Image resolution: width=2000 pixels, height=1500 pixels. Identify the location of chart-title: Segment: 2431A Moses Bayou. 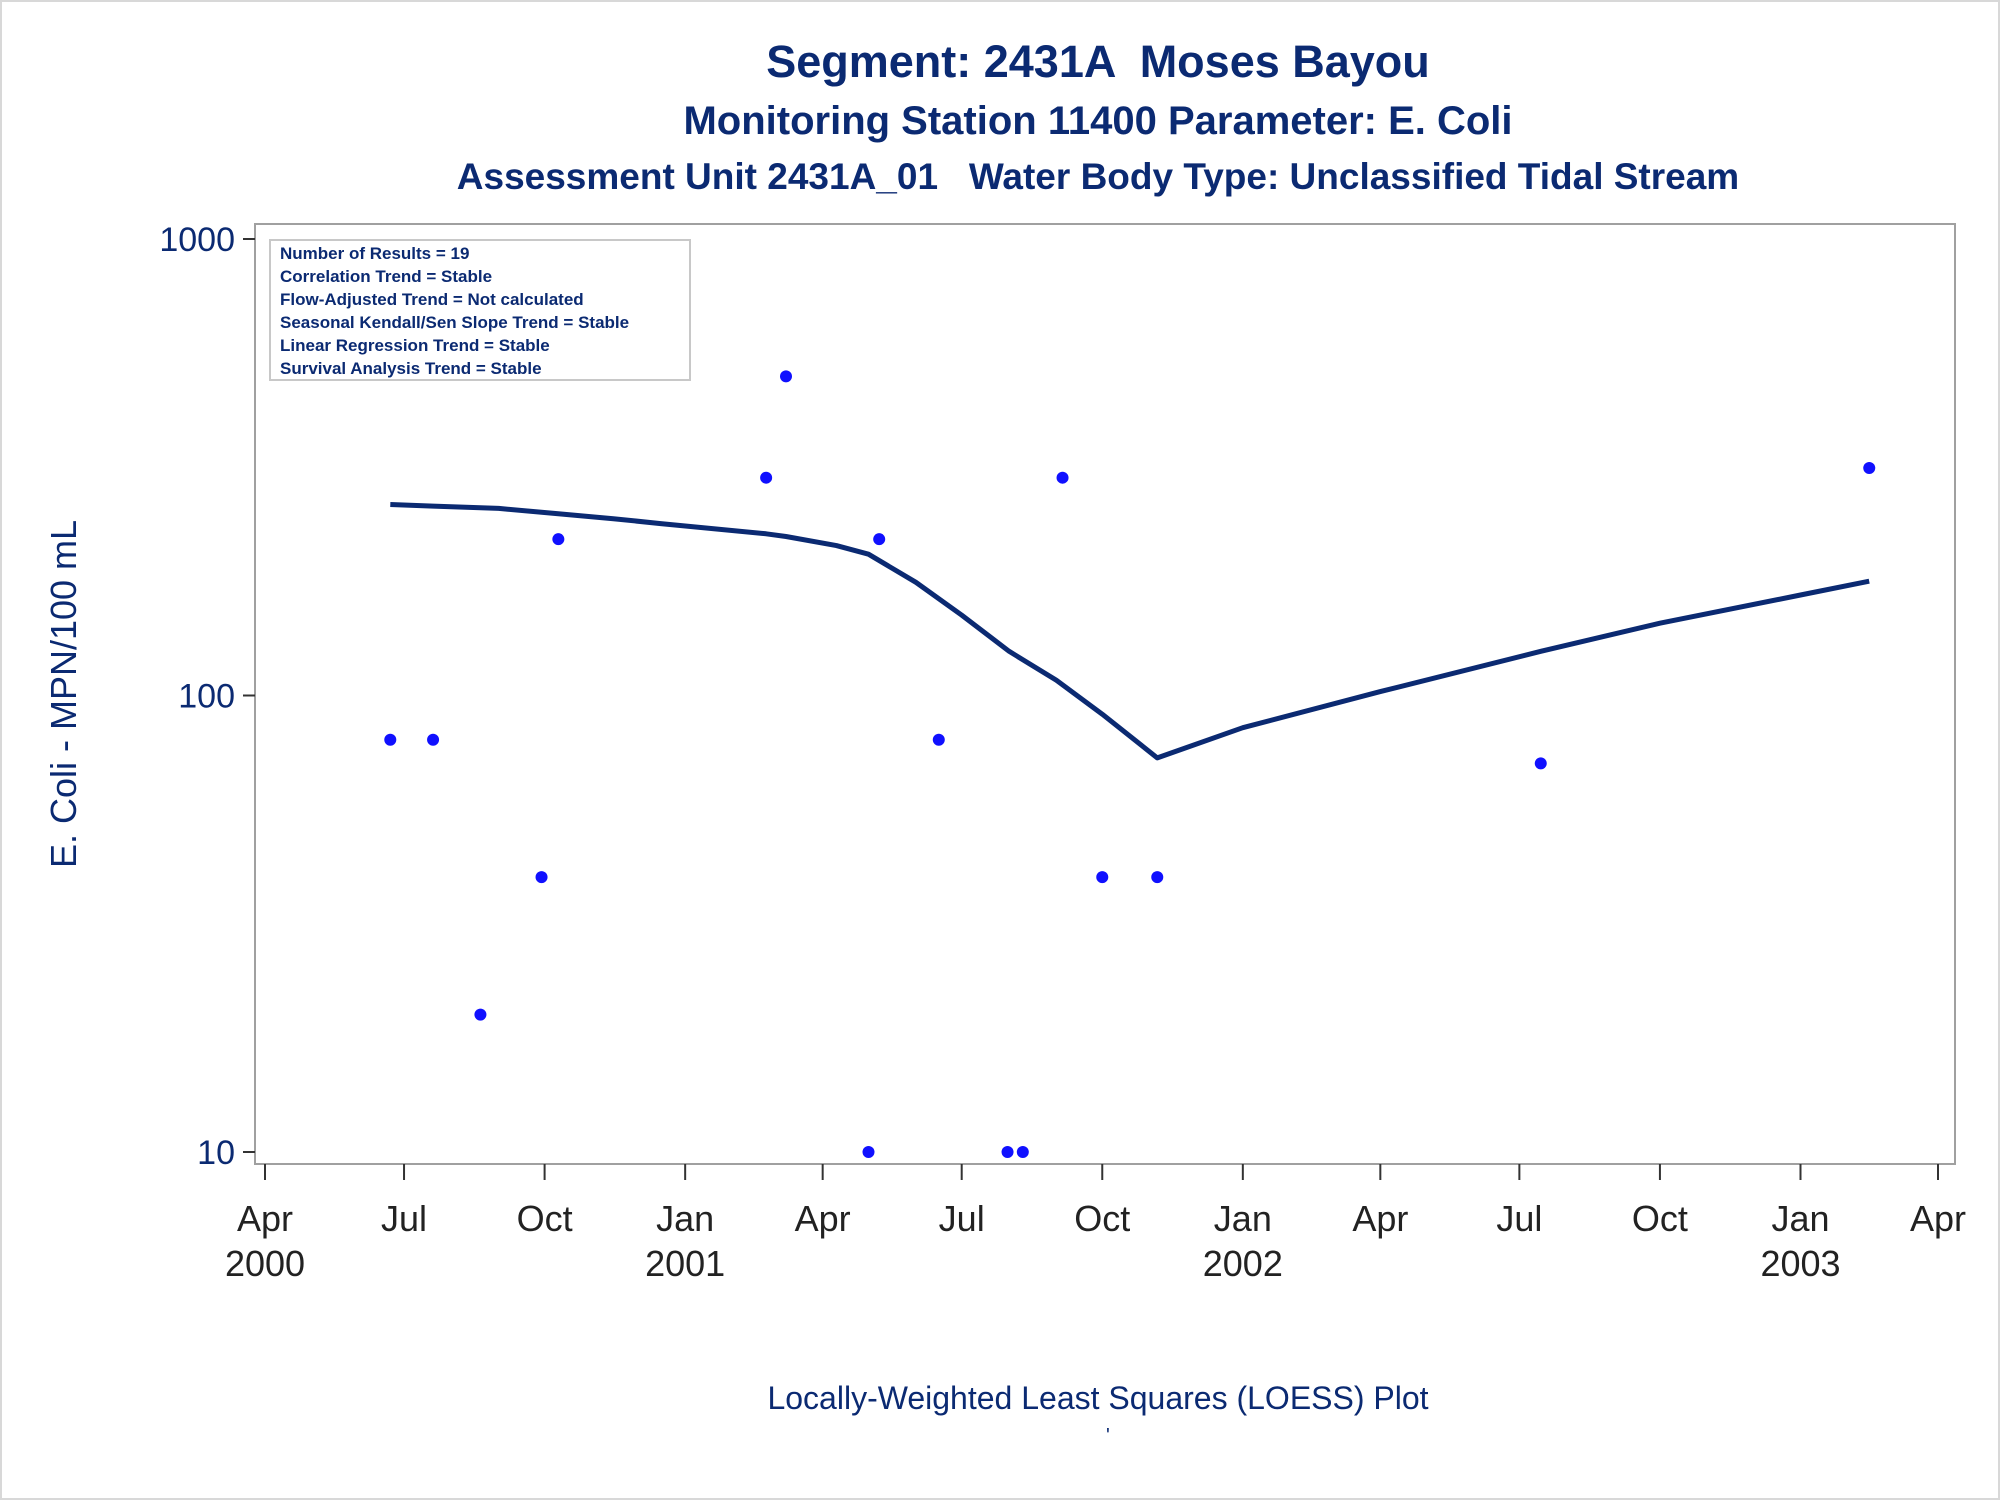
(1098, 61).